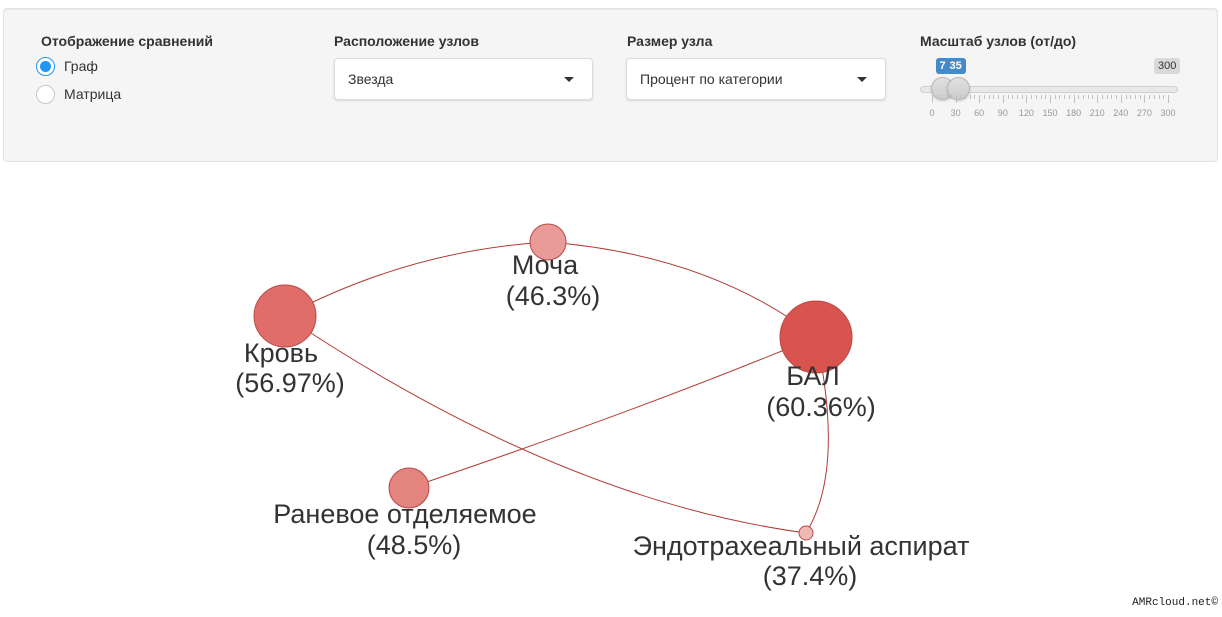 This screenshot has width=1222, height=617. What do you see at coordinates (979, 113) in the screenshot?
I see `slider-tick-label: 60` at bounding box center [979, 113].